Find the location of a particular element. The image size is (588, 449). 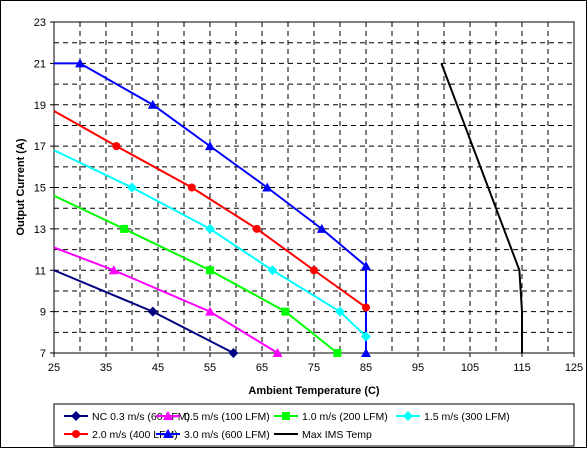

x-tick-label: 115 is located at coordinates (522, 368).